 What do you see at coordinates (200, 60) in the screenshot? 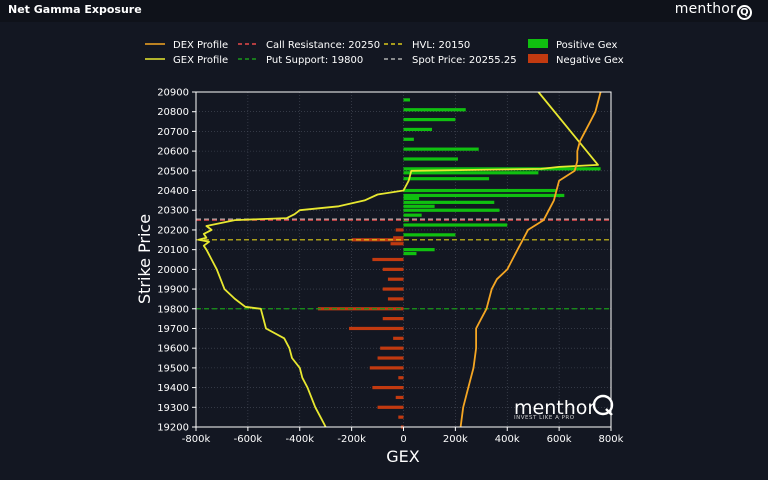
I see `legend-label: GEX Profile` at bounding box center [200, 60].